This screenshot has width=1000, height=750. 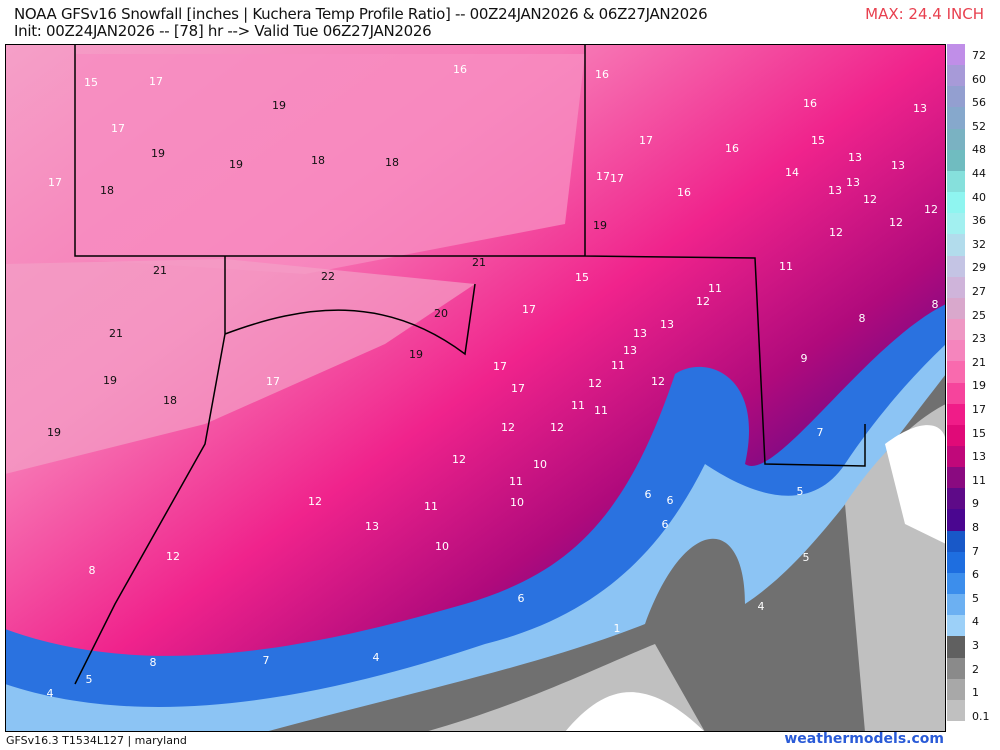 I want to click on colorbar-label: 8, so click(x=975, y=527).